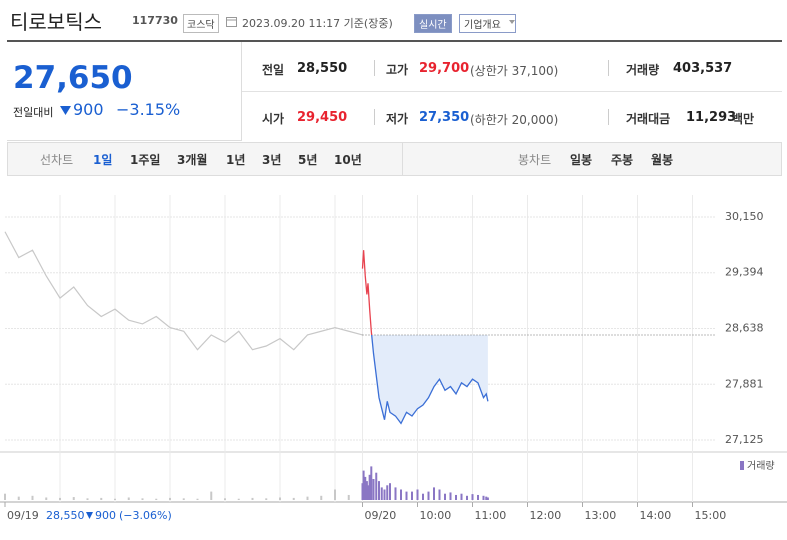  I want to click on x-tick-label: 10:00, so click(436, 515).